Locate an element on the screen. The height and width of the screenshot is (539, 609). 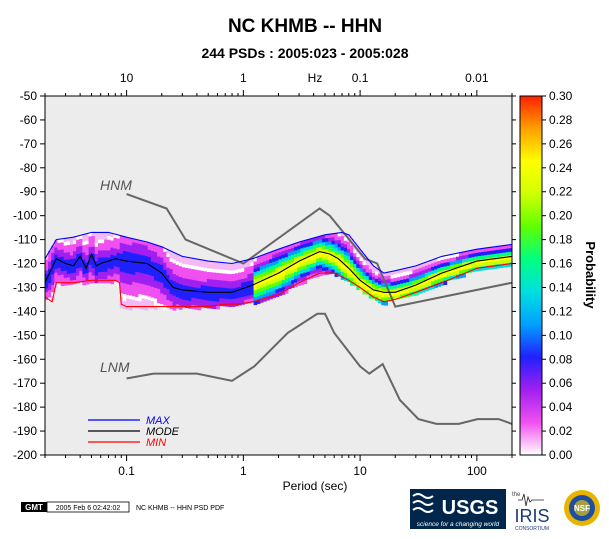
colorbar-tick-label: 0.28 is located at coordinates (561, 120).